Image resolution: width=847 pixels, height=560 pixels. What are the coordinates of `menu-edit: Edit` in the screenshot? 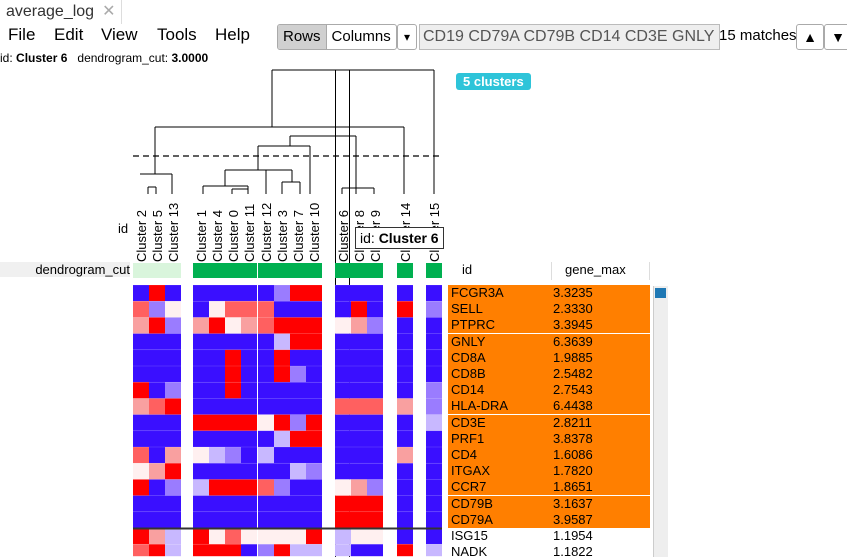 It's located at (69, 34).